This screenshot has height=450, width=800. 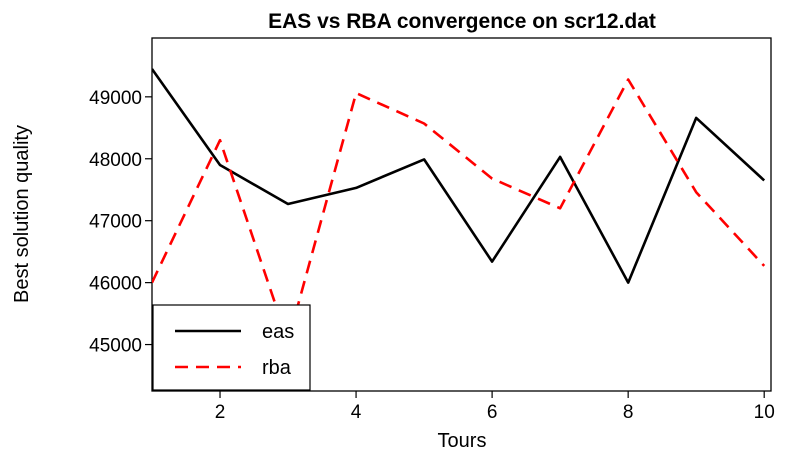 What do you see at coordinates (115, 284) in the screenshot?
I see `y-tick-label: 46000` at bounding box center [115, 284].